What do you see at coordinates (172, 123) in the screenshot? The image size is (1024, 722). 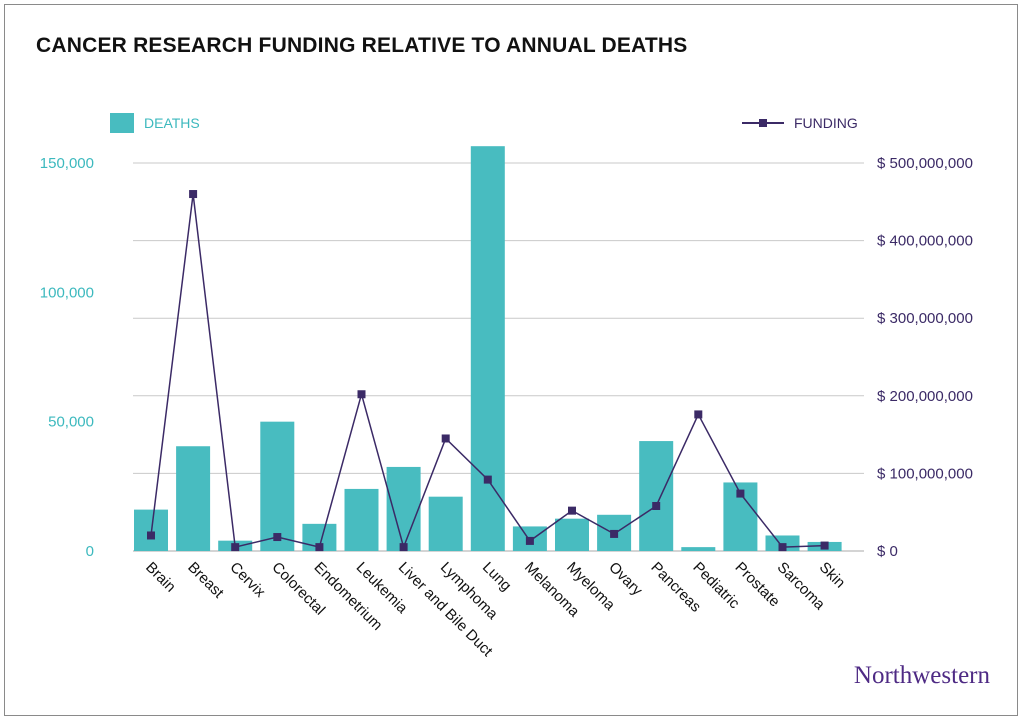 I see `legend-deaths-label: DEATHS` at bounding box center [172, 123].